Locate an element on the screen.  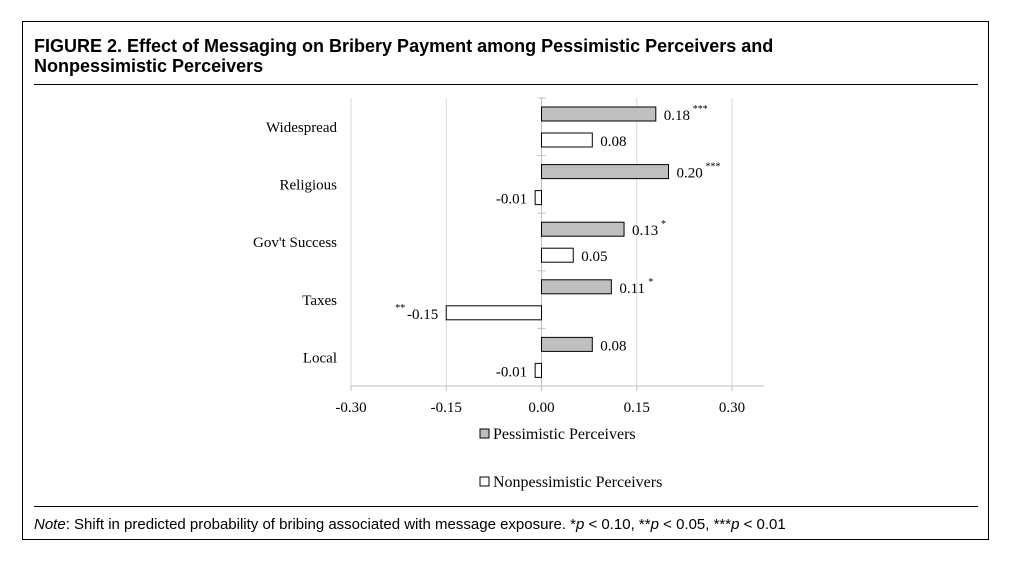
x-tick-label-0: -0.30 is located at coordinates (350, 408).